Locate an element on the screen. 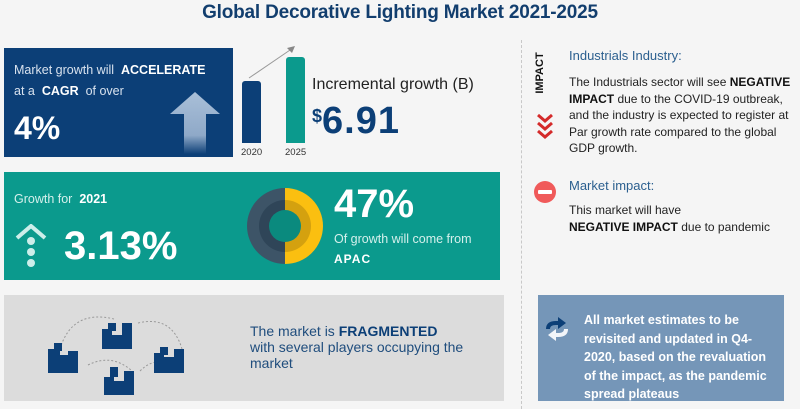  accelerate-label: ACCELERATE is located at coordinates (163, 70).